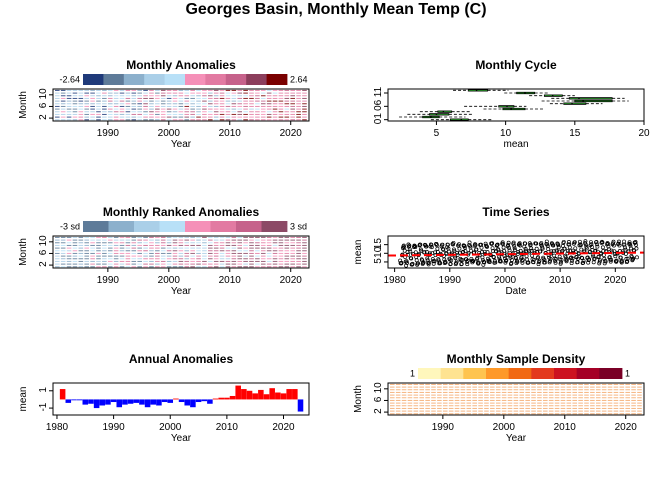  What do you see at coordinates (43, 117) in the screenshot?
I see `monthly-anomalies-ytick-label-0: 2` at bounding box center [43, 117].